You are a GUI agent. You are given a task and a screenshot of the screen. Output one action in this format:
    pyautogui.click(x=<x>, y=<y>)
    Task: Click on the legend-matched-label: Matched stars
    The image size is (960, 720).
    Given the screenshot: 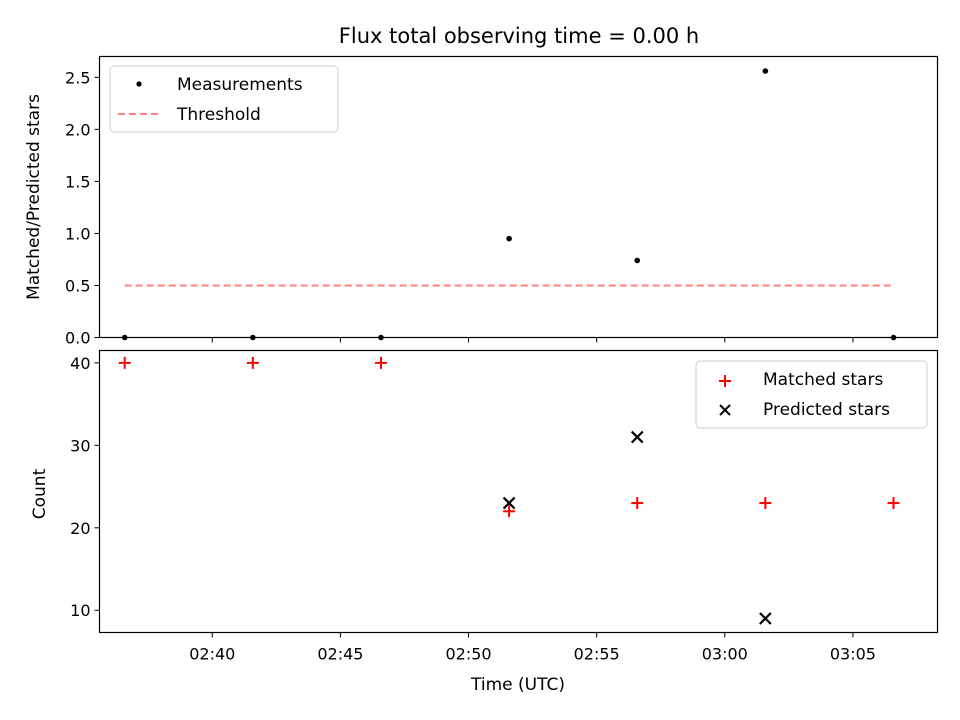 What is the action you would take?
    pyautogui.click(x=823, y=380)
    